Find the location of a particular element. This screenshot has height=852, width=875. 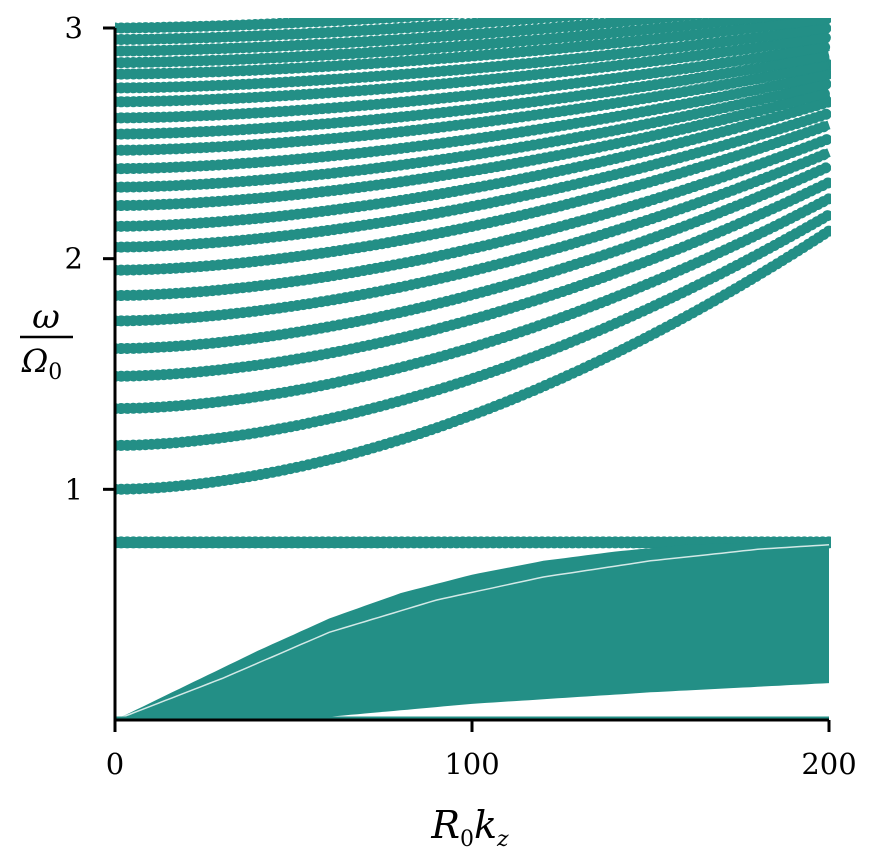

x-axis-label: R0kz is located at coordinates (469, 827).